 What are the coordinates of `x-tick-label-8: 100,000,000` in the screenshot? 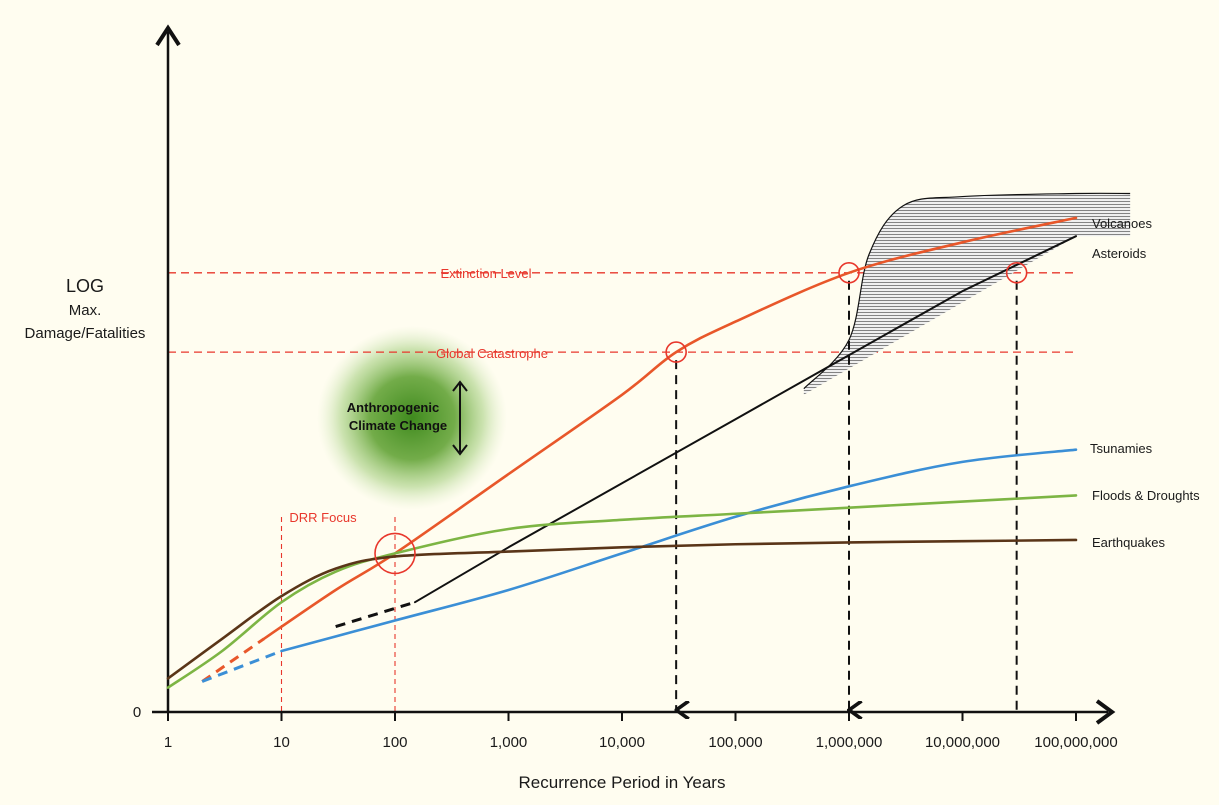 It's located at (1075, 742).